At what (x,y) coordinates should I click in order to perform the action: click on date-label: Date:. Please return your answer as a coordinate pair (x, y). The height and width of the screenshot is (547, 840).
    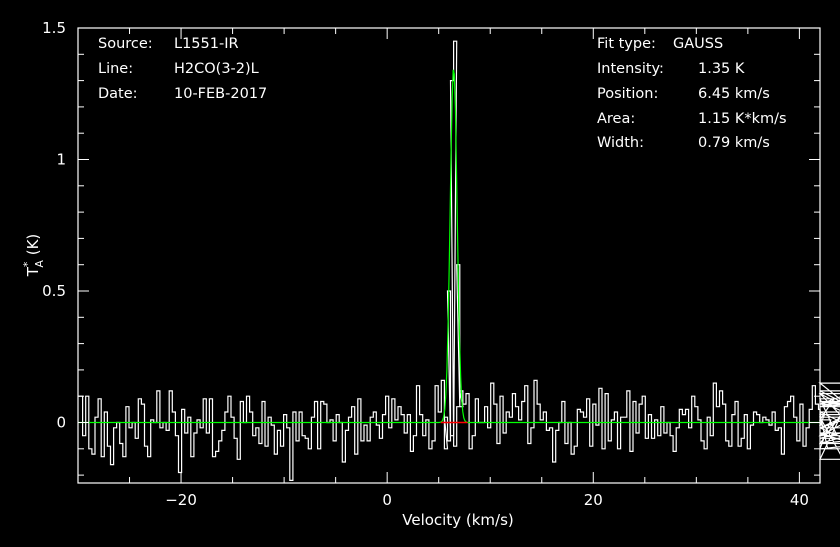
    Looking at the image, I should click on (118, 94).